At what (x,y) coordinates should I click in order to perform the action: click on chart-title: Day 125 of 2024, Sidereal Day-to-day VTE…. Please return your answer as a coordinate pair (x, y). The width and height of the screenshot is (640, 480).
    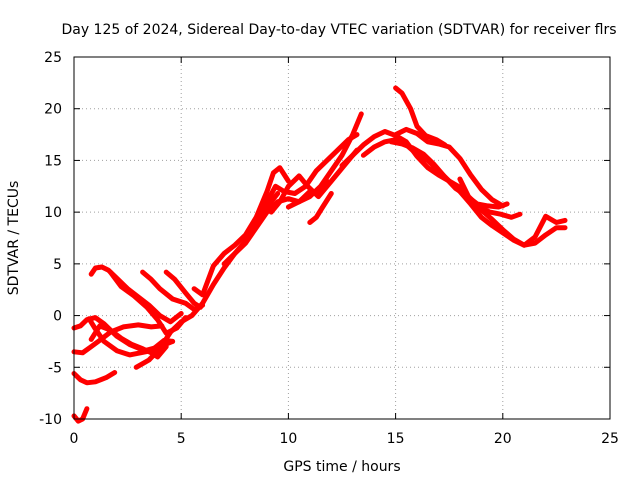
    Looking at the image, I should click on (338, 30).